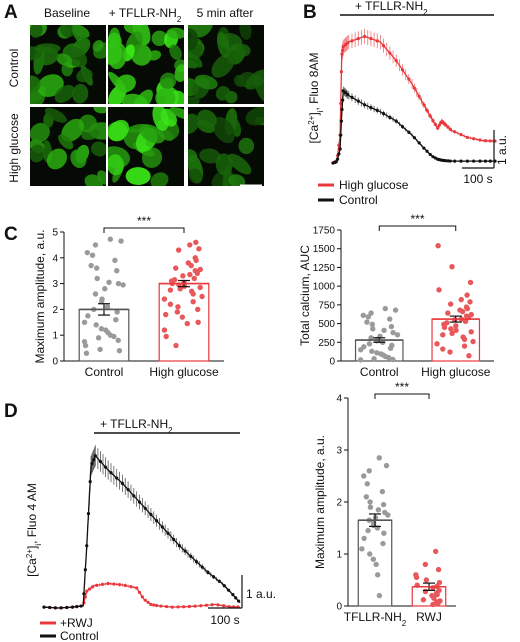 Image resolution: width=520 pixels, height=642 pixels. What do you see at coordinates (224, 620) in the screenshot?
I see `scale-label-x-d: 100 s` at bounding box center [224, 620].